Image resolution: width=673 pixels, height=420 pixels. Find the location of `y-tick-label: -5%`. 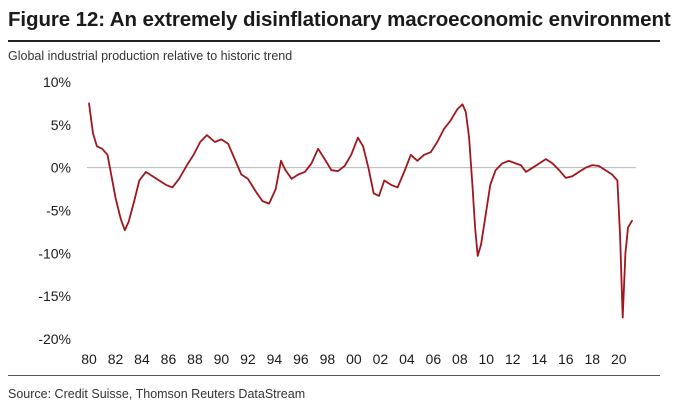

y-tick-label: -5% is located at coordinates (58, 211).